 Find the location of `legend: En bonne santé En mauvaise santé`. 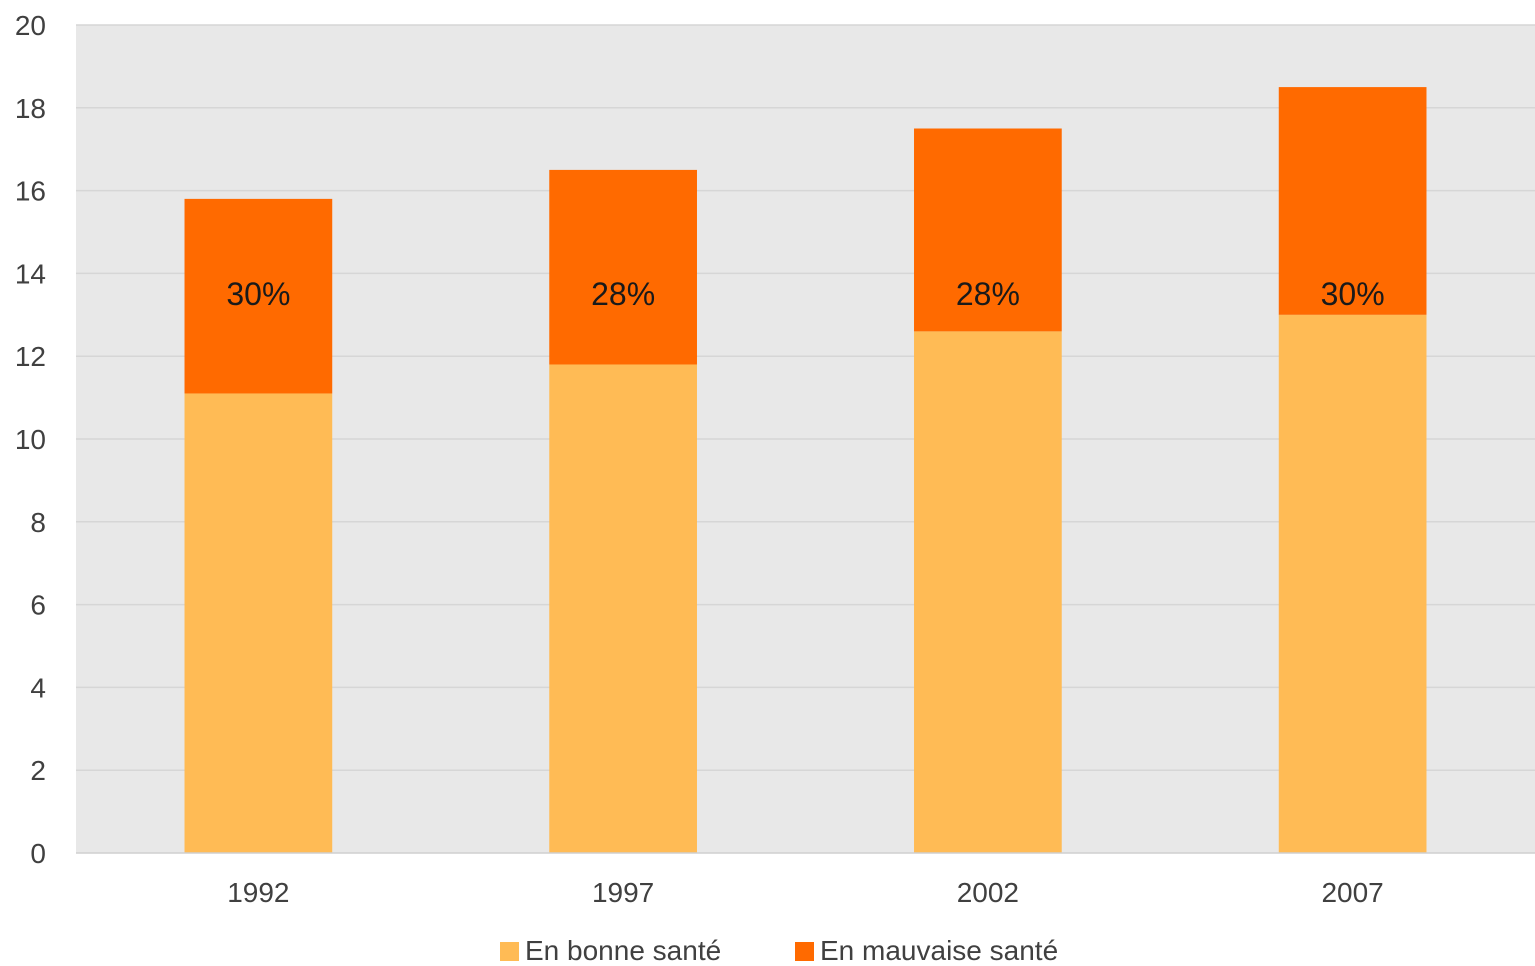

legend: En bonne santé En mauvaise santé is located at coordinates (779, 950).